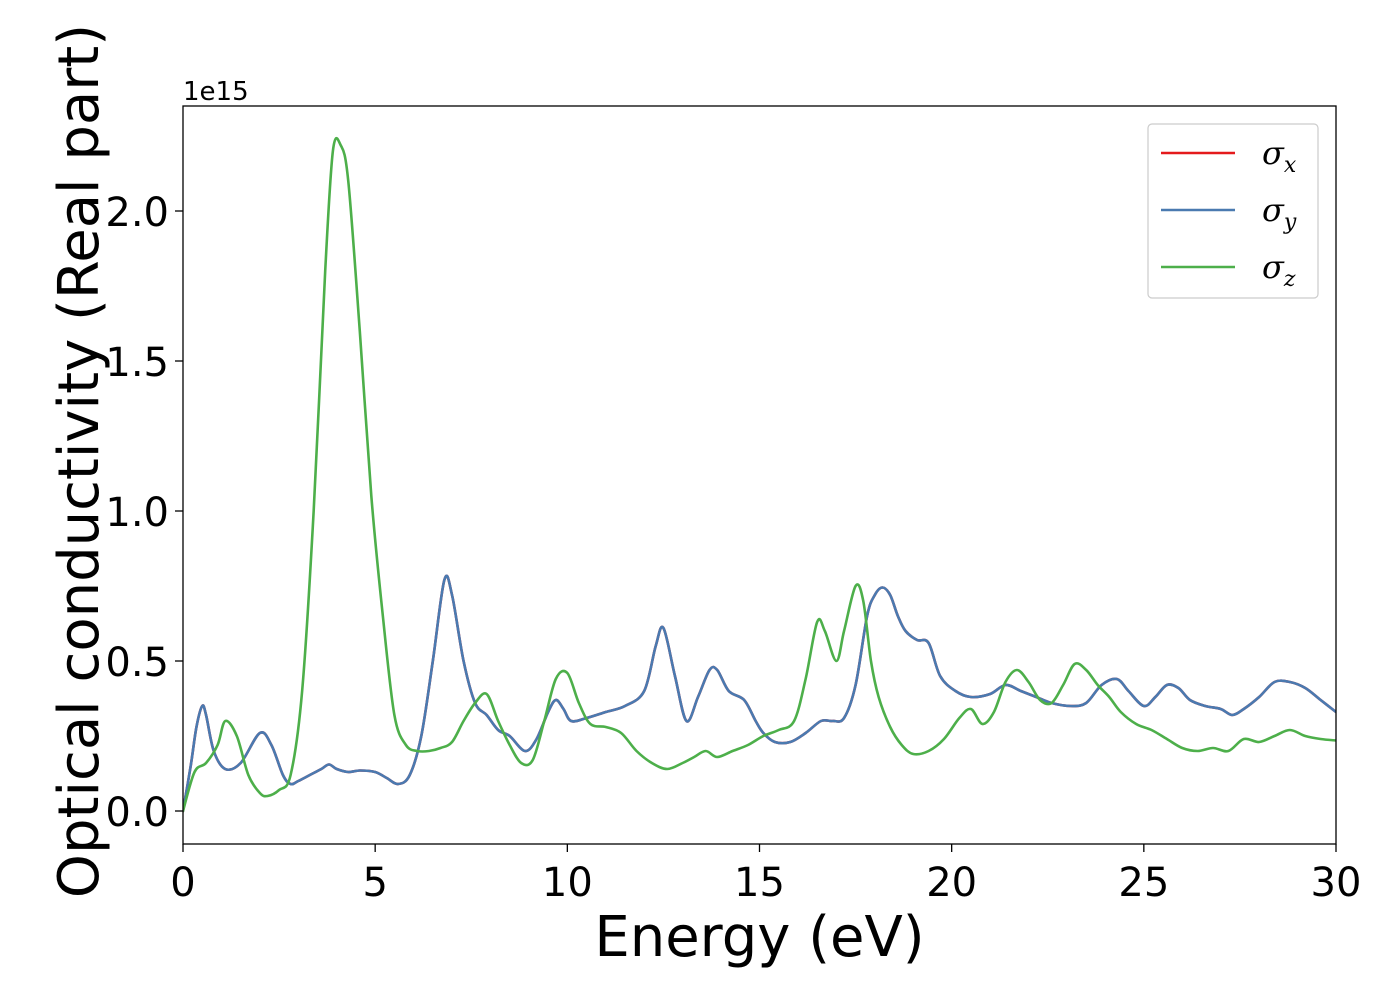 This screenshot has width=1400, height=1000. Describe the element at coordinates (1279, 156) in the screenshot. I see `legend-label-1: σx` at that location.